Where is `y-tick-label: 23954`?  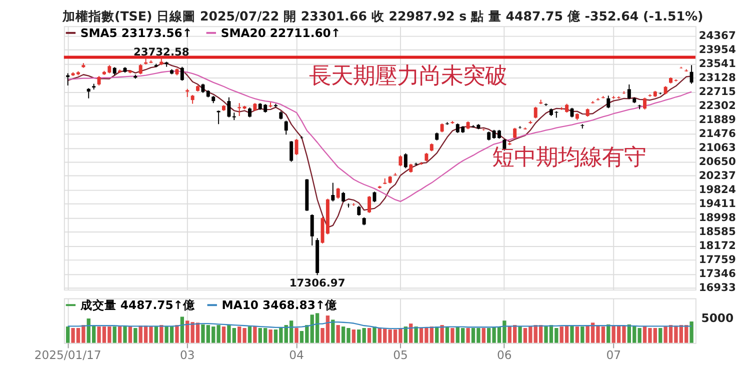 y-tick-label: 23954 is located at coordinates (717, 49).